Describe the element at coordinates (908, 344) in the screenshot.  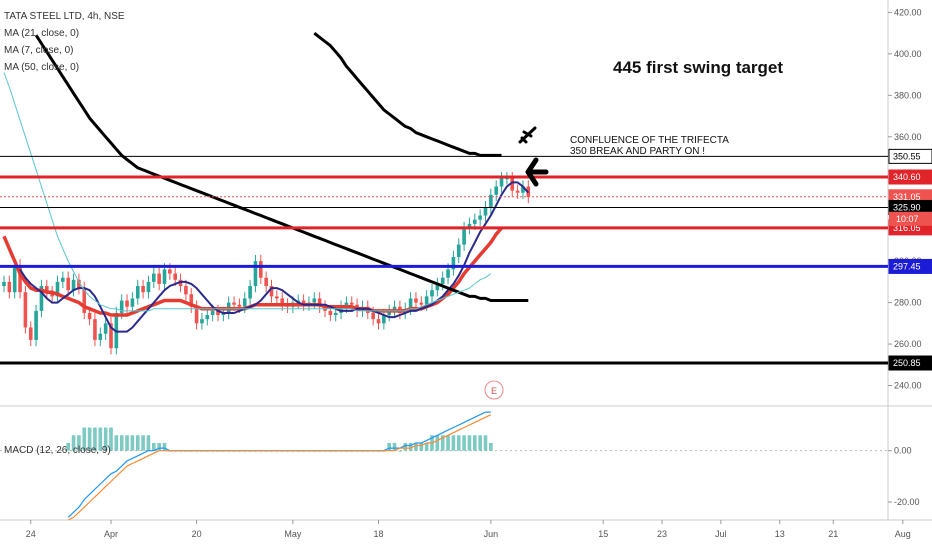
I see `price-tick-label: 260.00` at that location.